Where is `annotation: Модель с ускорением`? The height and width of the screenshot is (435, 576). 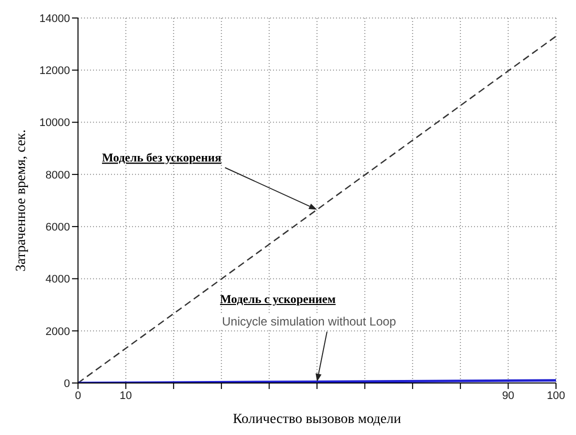
annotation: Модель с ускорением is located at coordinates (278, 299).